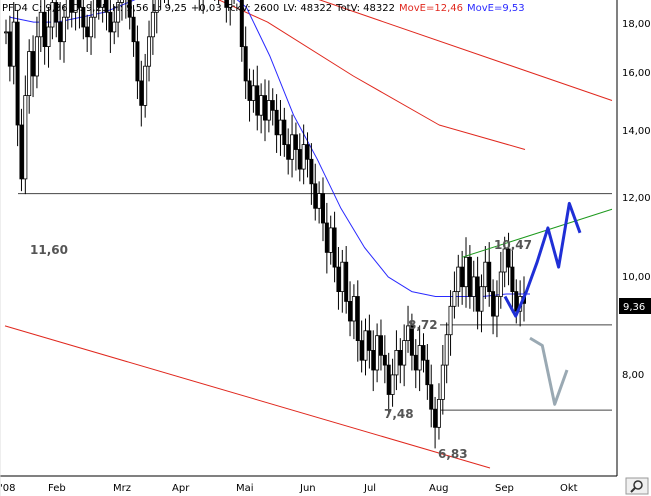 The image size is (651, 496). What do you see at coordinates (399, 414) in the screenshot?
I see `annotation-7-48: 7,48` at bounding box center [399, 414].